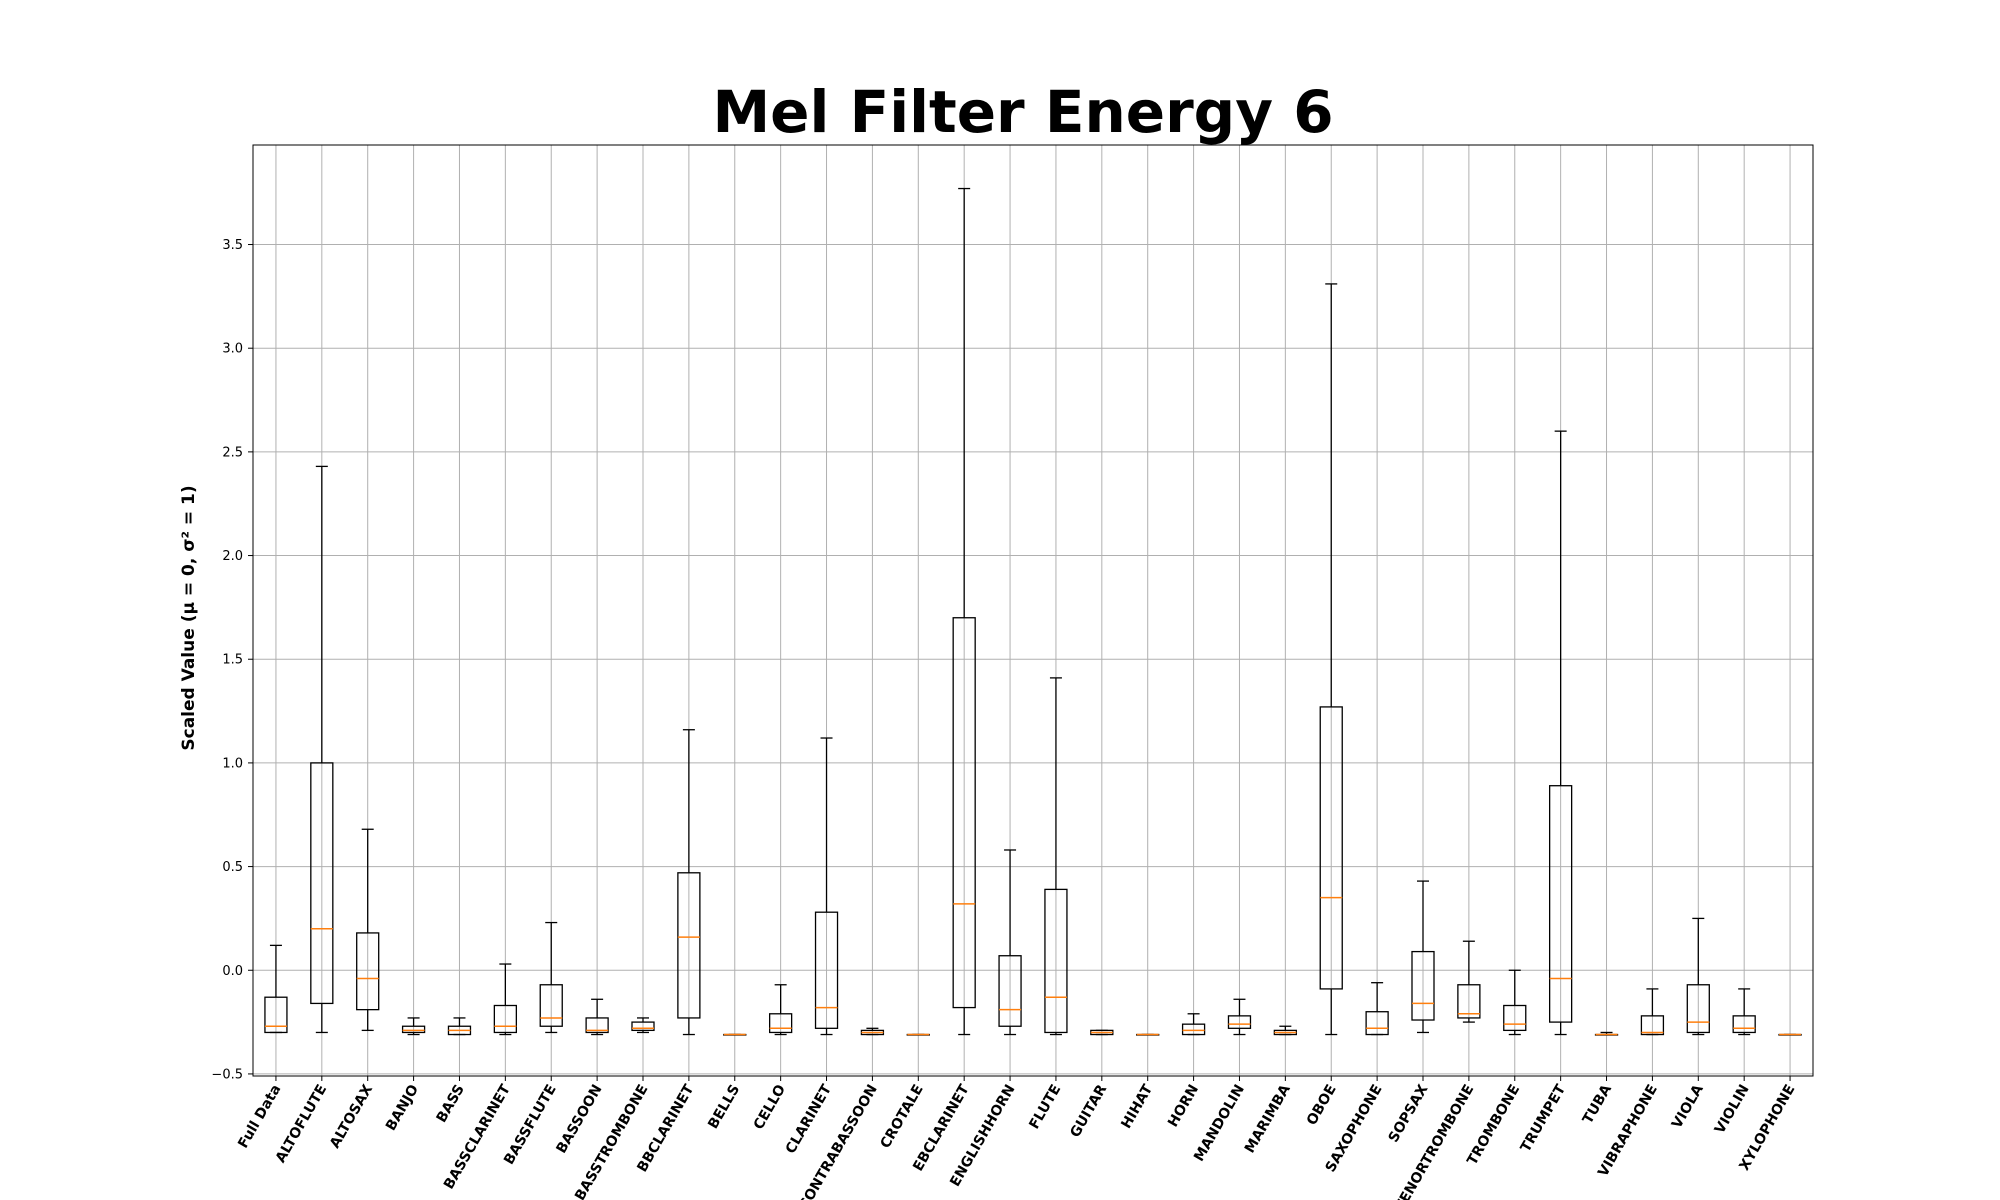 The height and width of the screenshot is (1200, 2000). Describe the element at coordinates (809, 1119) in the screenshot. I see `x-tick-label: CLARINET` at that location.